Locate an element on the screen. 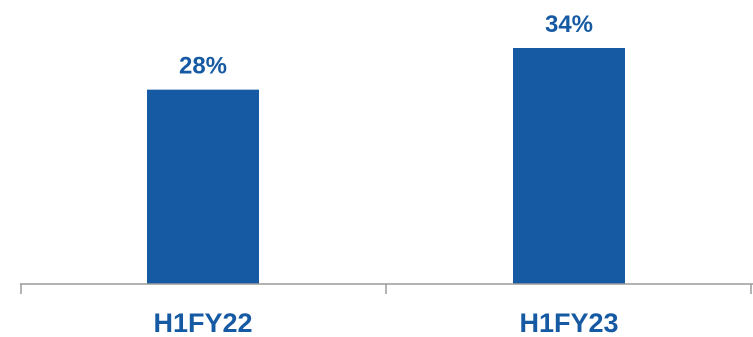 This screenshot has height=337, width=753. x-tick-label-h1fy22: H1FY22 is located at coordinates (202, 322).